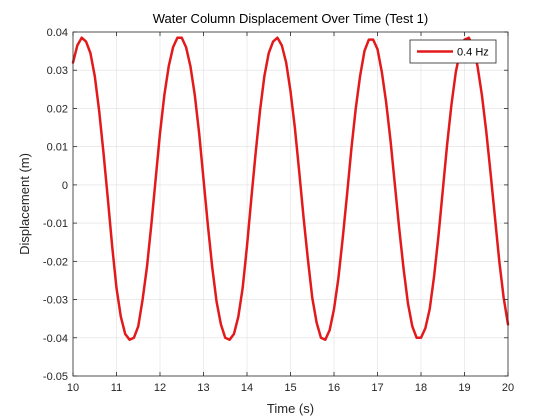  I want to click on x-tick-label: 11, so click(116, 388).